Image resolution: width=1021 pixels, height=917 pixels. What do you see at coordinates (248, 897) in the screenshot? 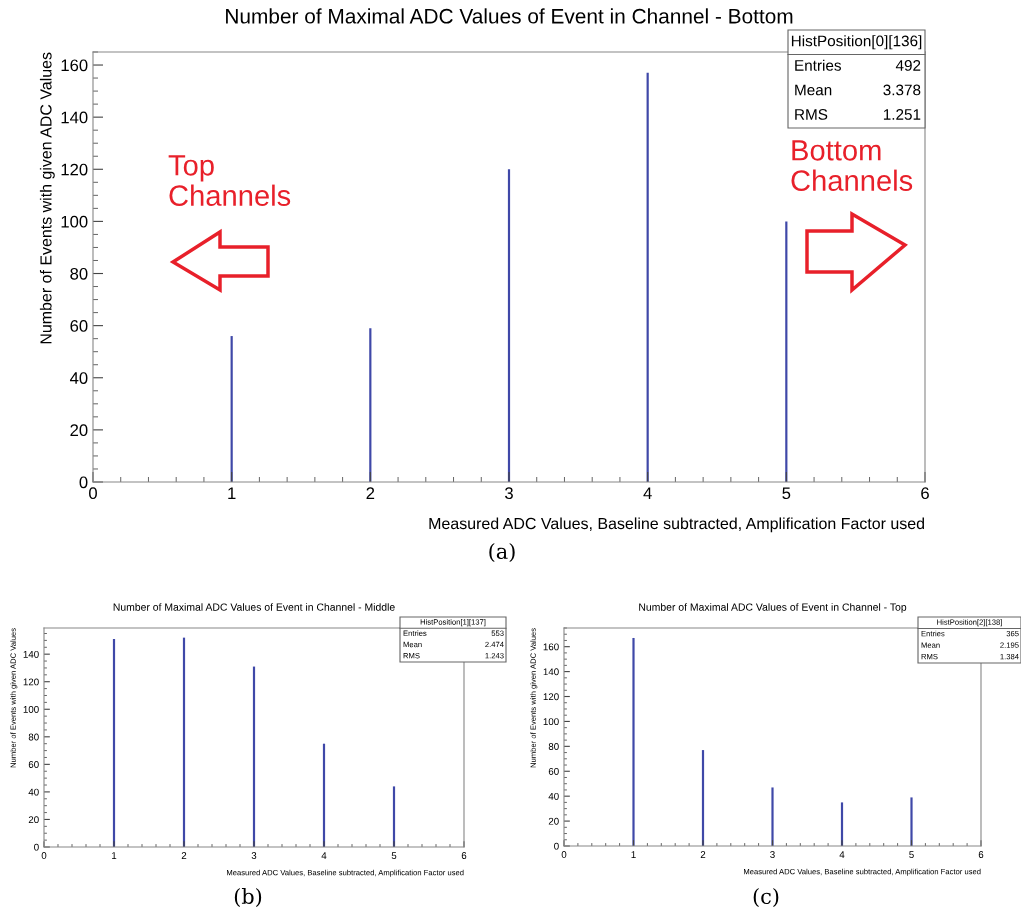
I see `text: (b)` at bounding box center [248, 897].